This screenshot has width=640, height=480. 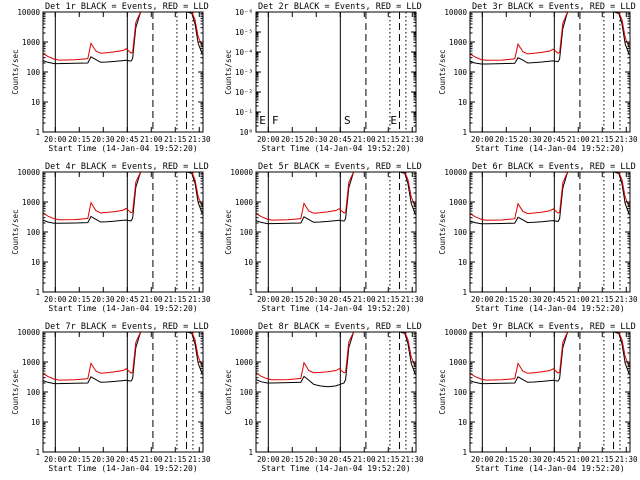 I want to click on y-tick-label: 1, so click(x=250, y=292).